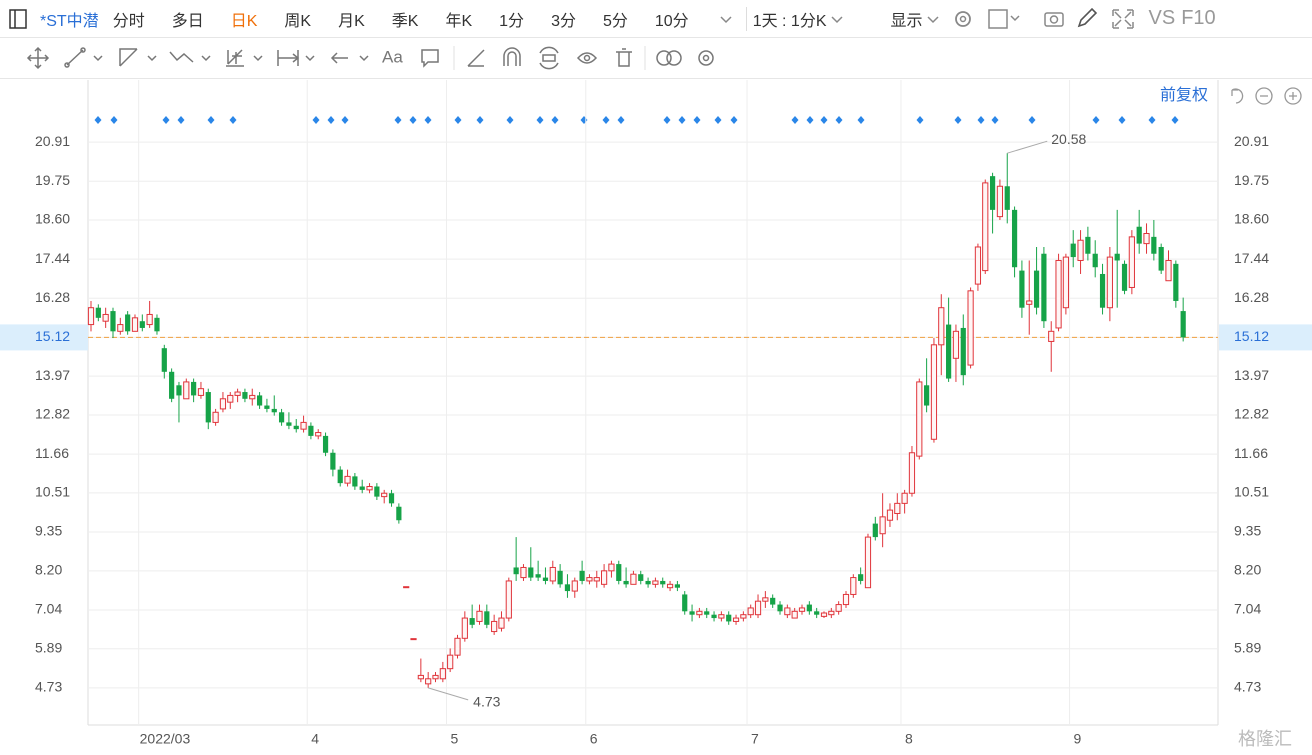  Describe the element at coordinates (244, 21) in the screenshot. I see `tab: 日K` at that location.